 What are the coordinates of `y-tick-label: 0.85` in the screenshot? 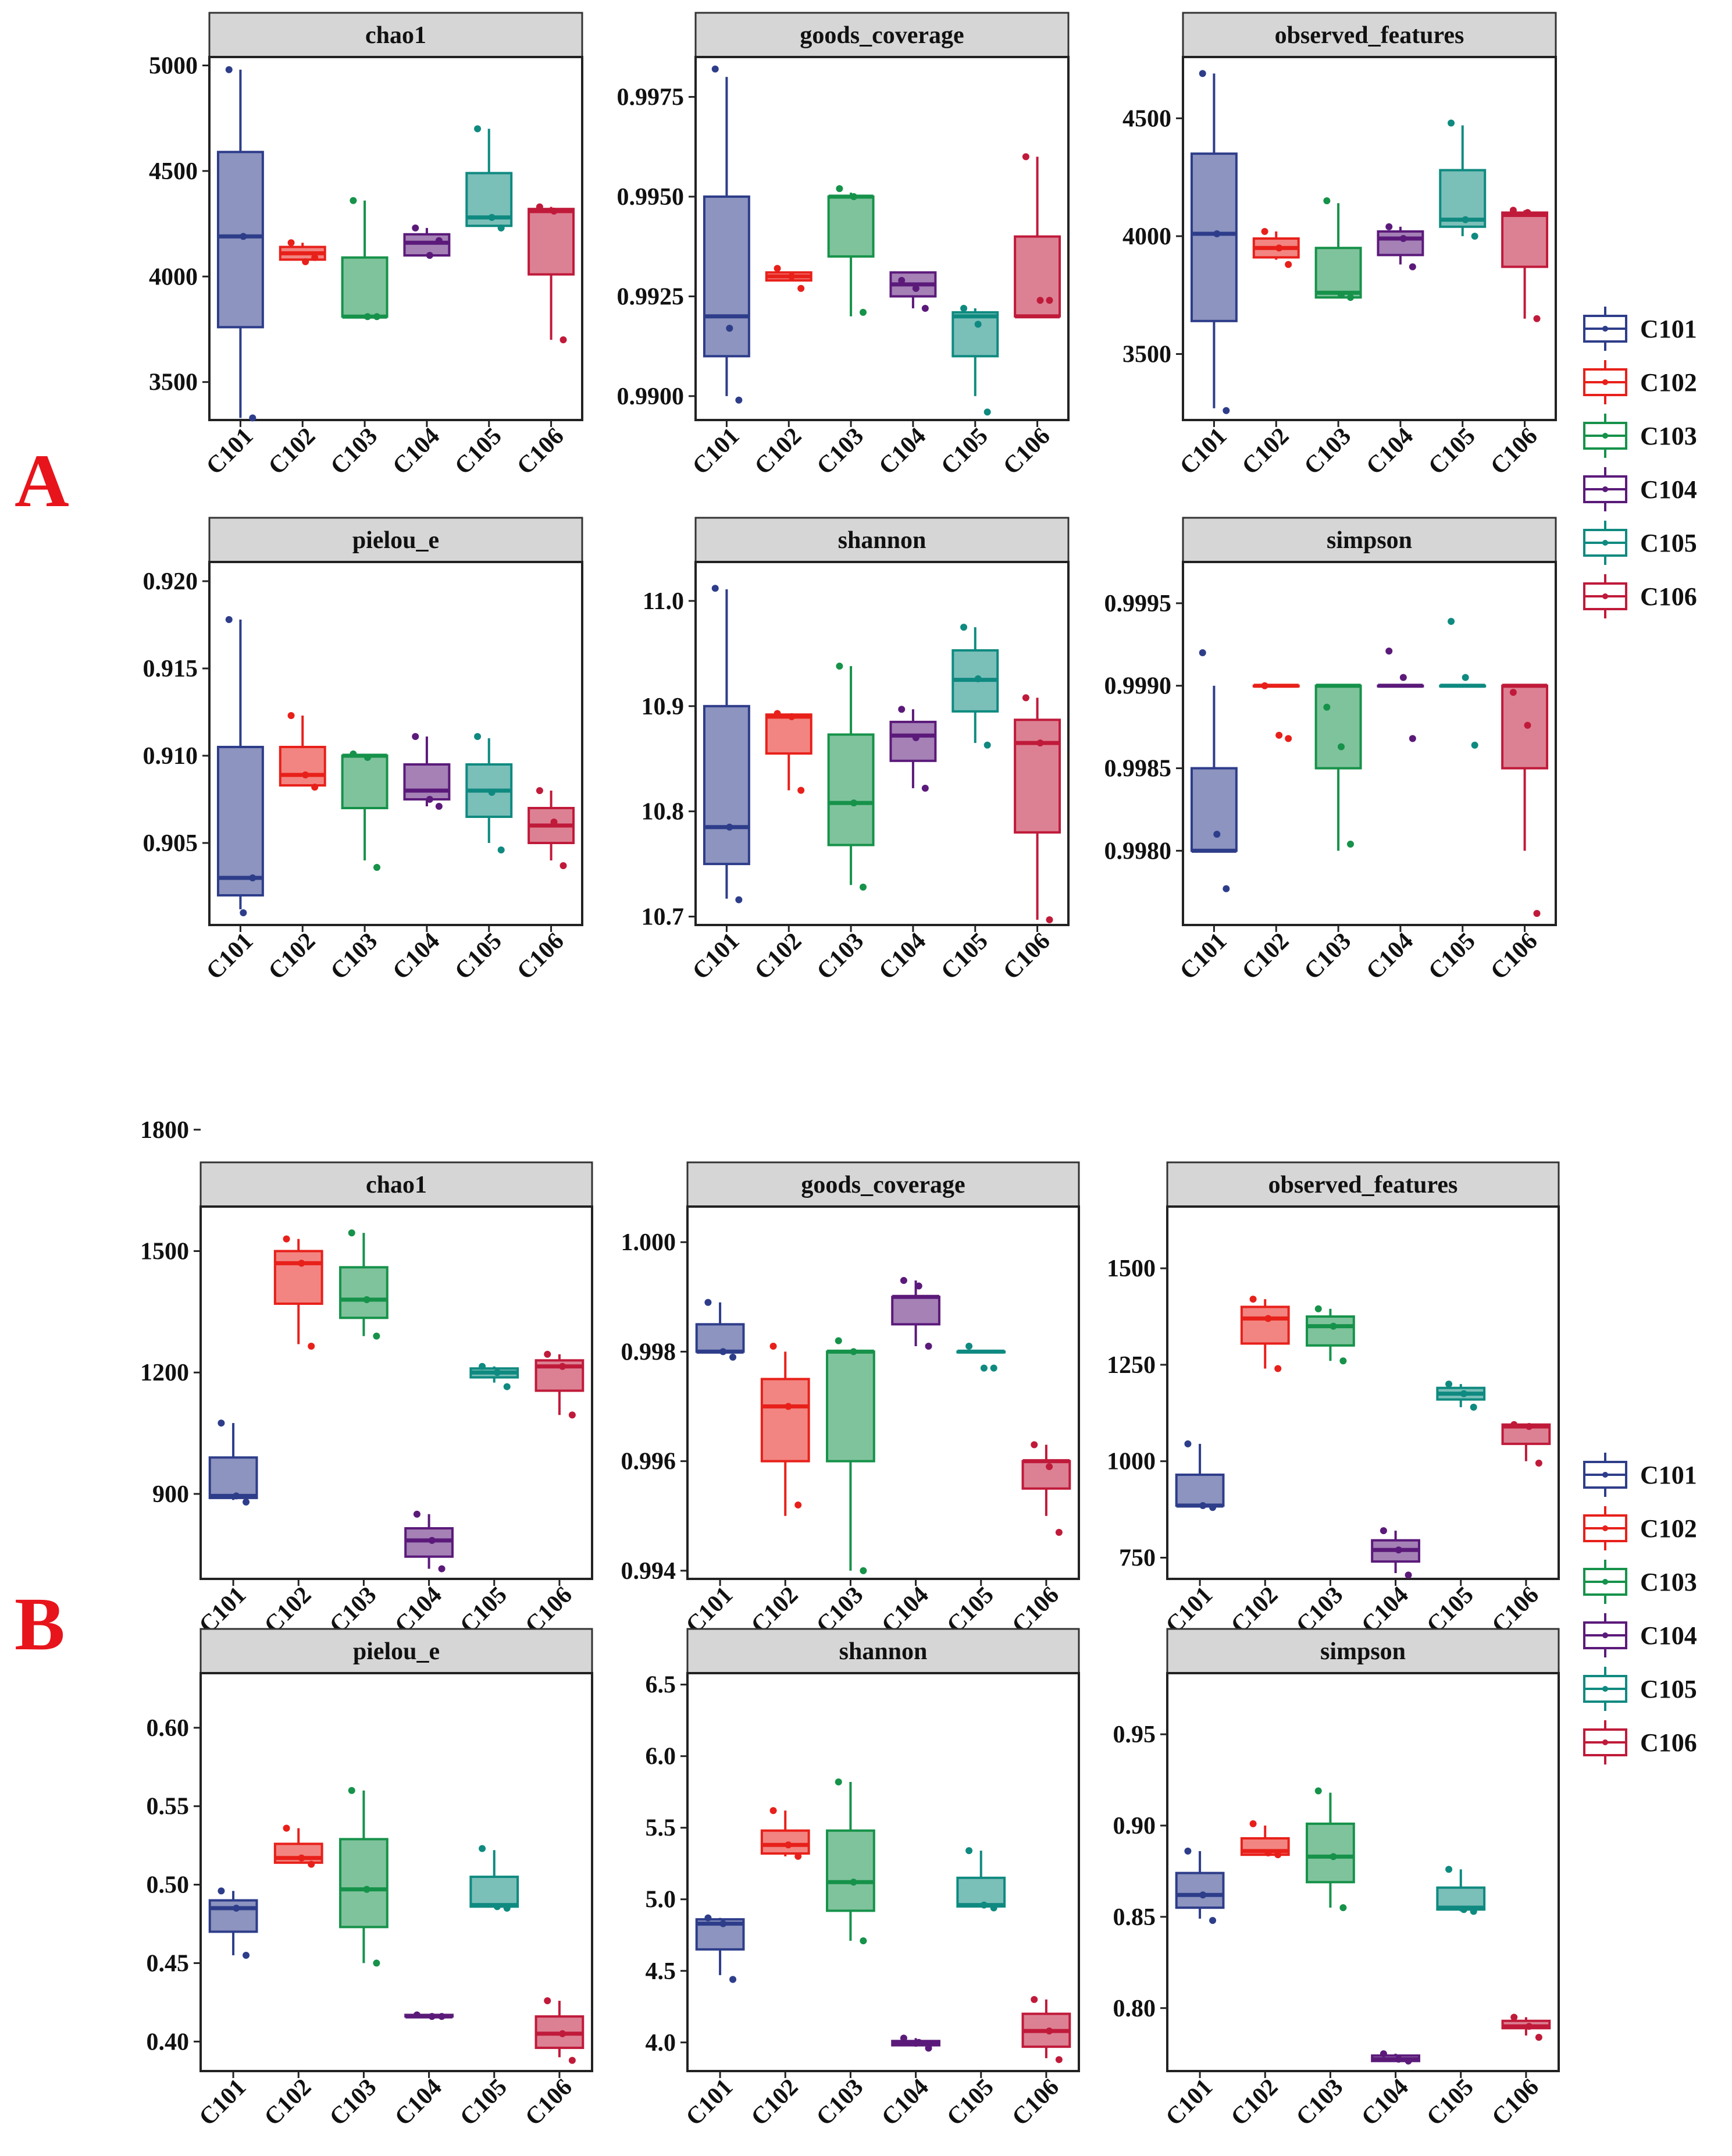 It's located at (1134, 1917).